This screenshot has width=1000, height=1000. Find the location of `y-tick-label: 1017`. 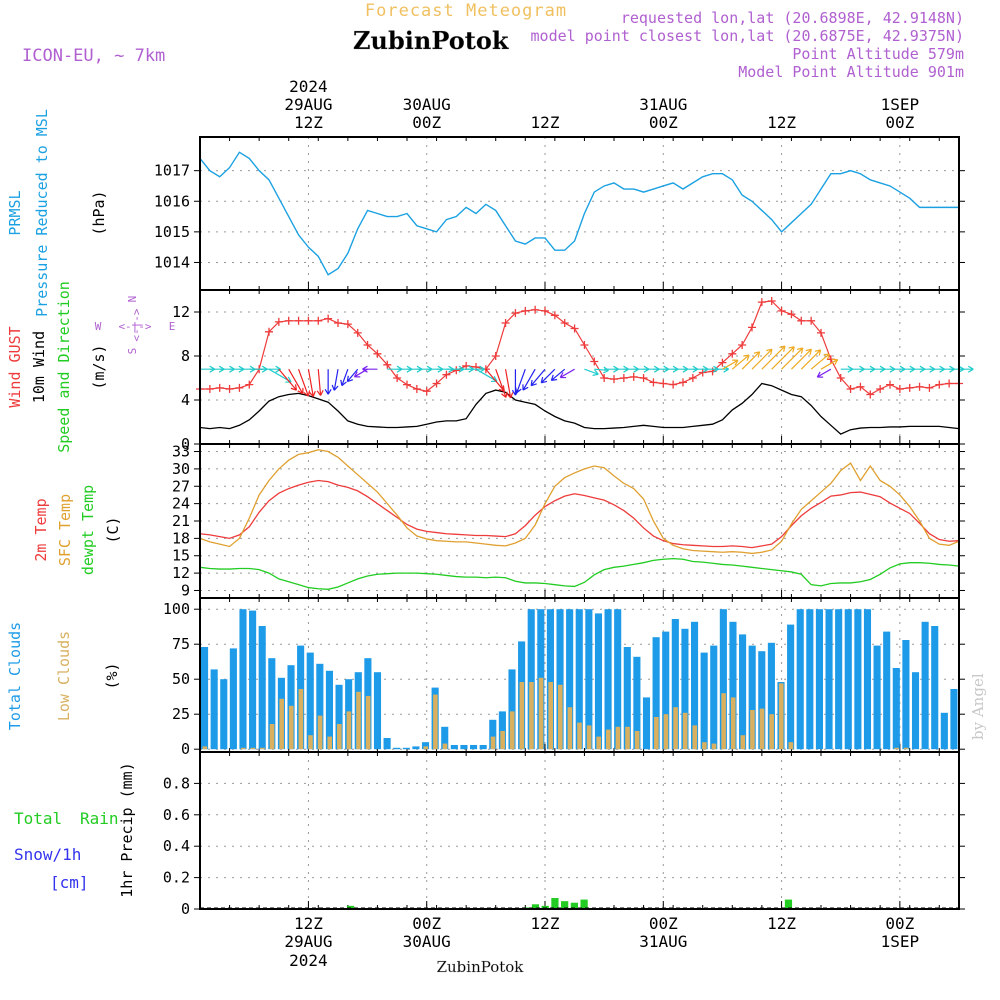

y-tick-label: 1017 is located at coordinates (172, 171).